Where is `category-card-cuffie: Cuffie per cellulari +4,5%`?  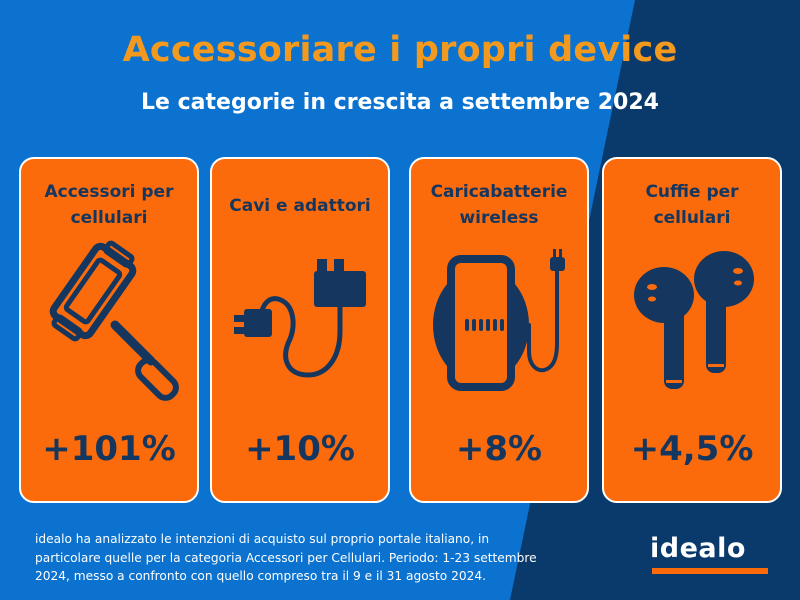
category-card-cuffie: Cuffie per cellulari +4,5% is located at coordinates (692, 330).